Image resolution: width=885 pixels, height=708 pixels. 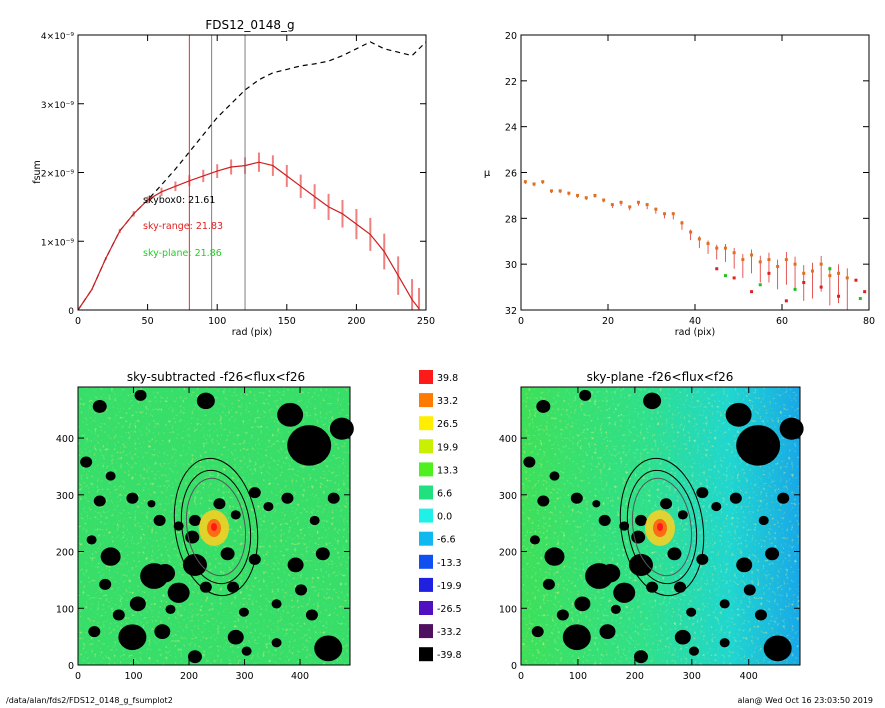 I want to click on aperture-ellipses, so click(x=216, y=527).